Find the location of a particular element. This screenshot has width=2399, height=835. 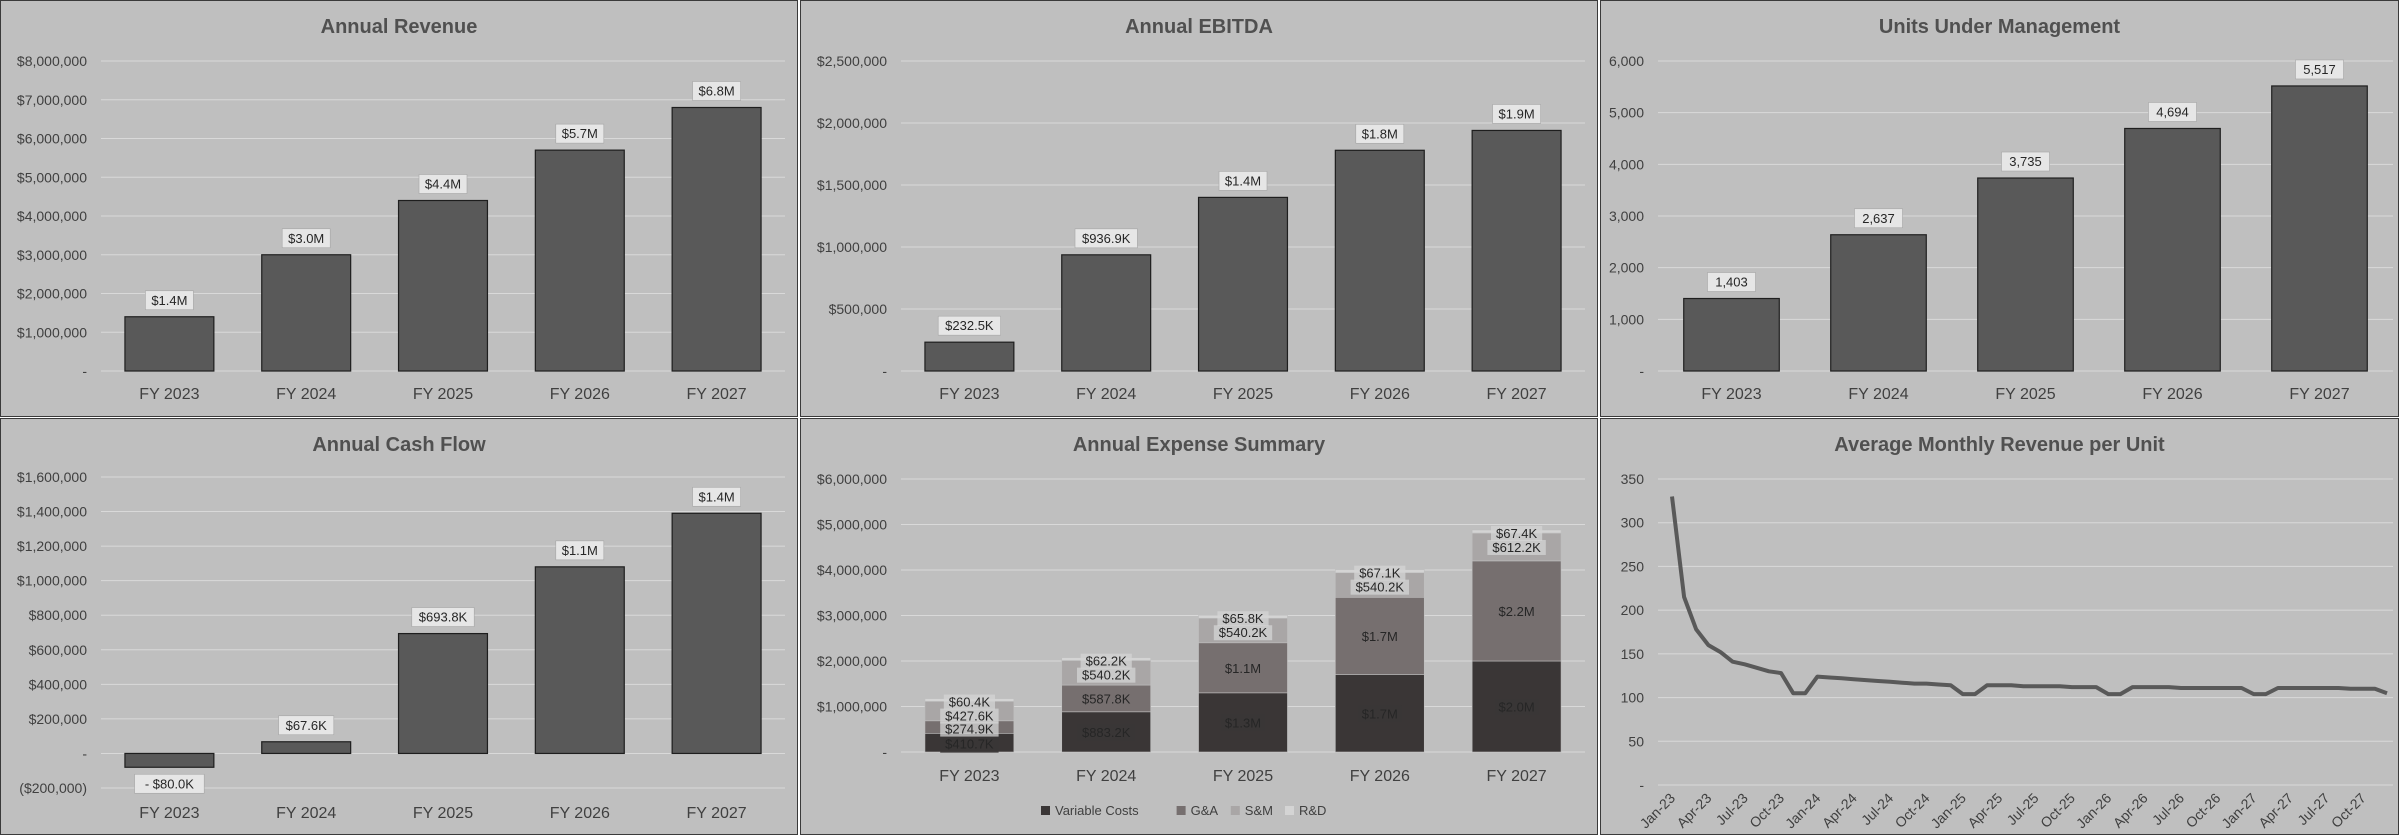

data-label: 2,637 is located at coordinates (1878, 218).